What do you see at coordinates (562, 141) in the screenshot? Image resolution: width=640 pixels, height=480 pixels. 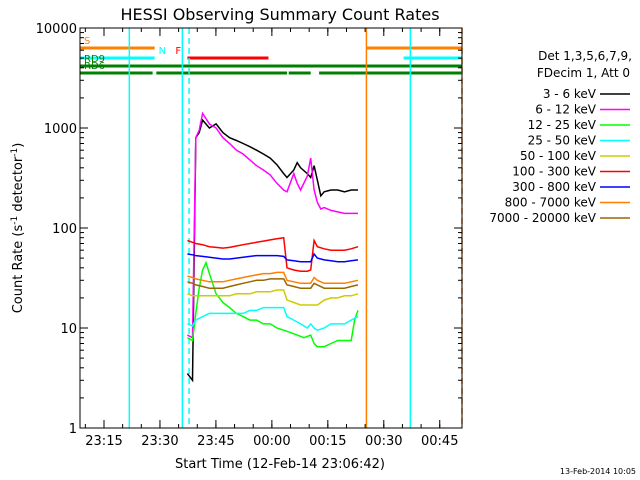 I see `legend-label: 25 - 50 keV` at bounding box center [562, 141].